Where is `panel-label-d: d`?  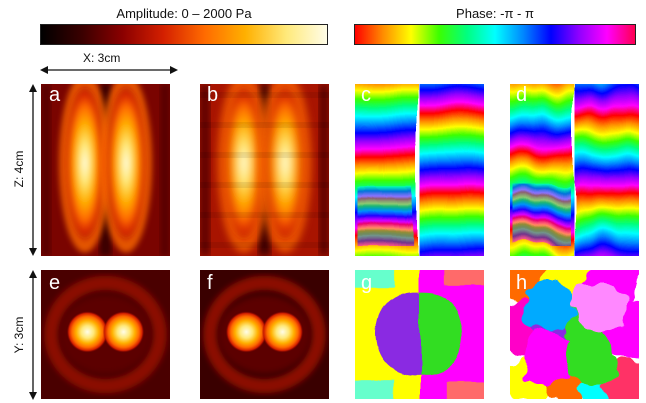
panel-label-d: d is located at coordinates (522, 95).